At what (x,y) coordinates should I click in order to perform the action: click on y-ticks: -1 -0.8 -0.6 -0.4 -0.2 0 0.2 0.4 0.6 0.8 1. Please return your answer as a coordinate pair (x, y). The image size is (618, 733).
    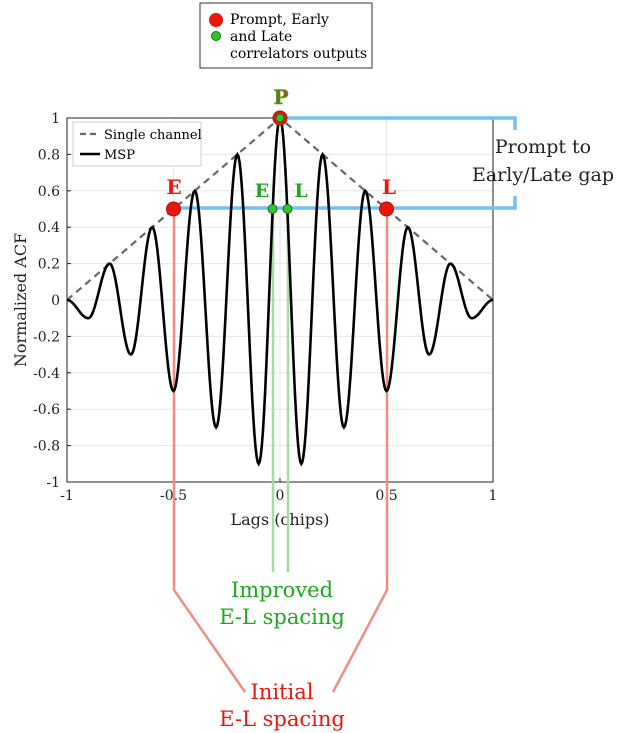
    Looking at the image, I should click on (52, 301).